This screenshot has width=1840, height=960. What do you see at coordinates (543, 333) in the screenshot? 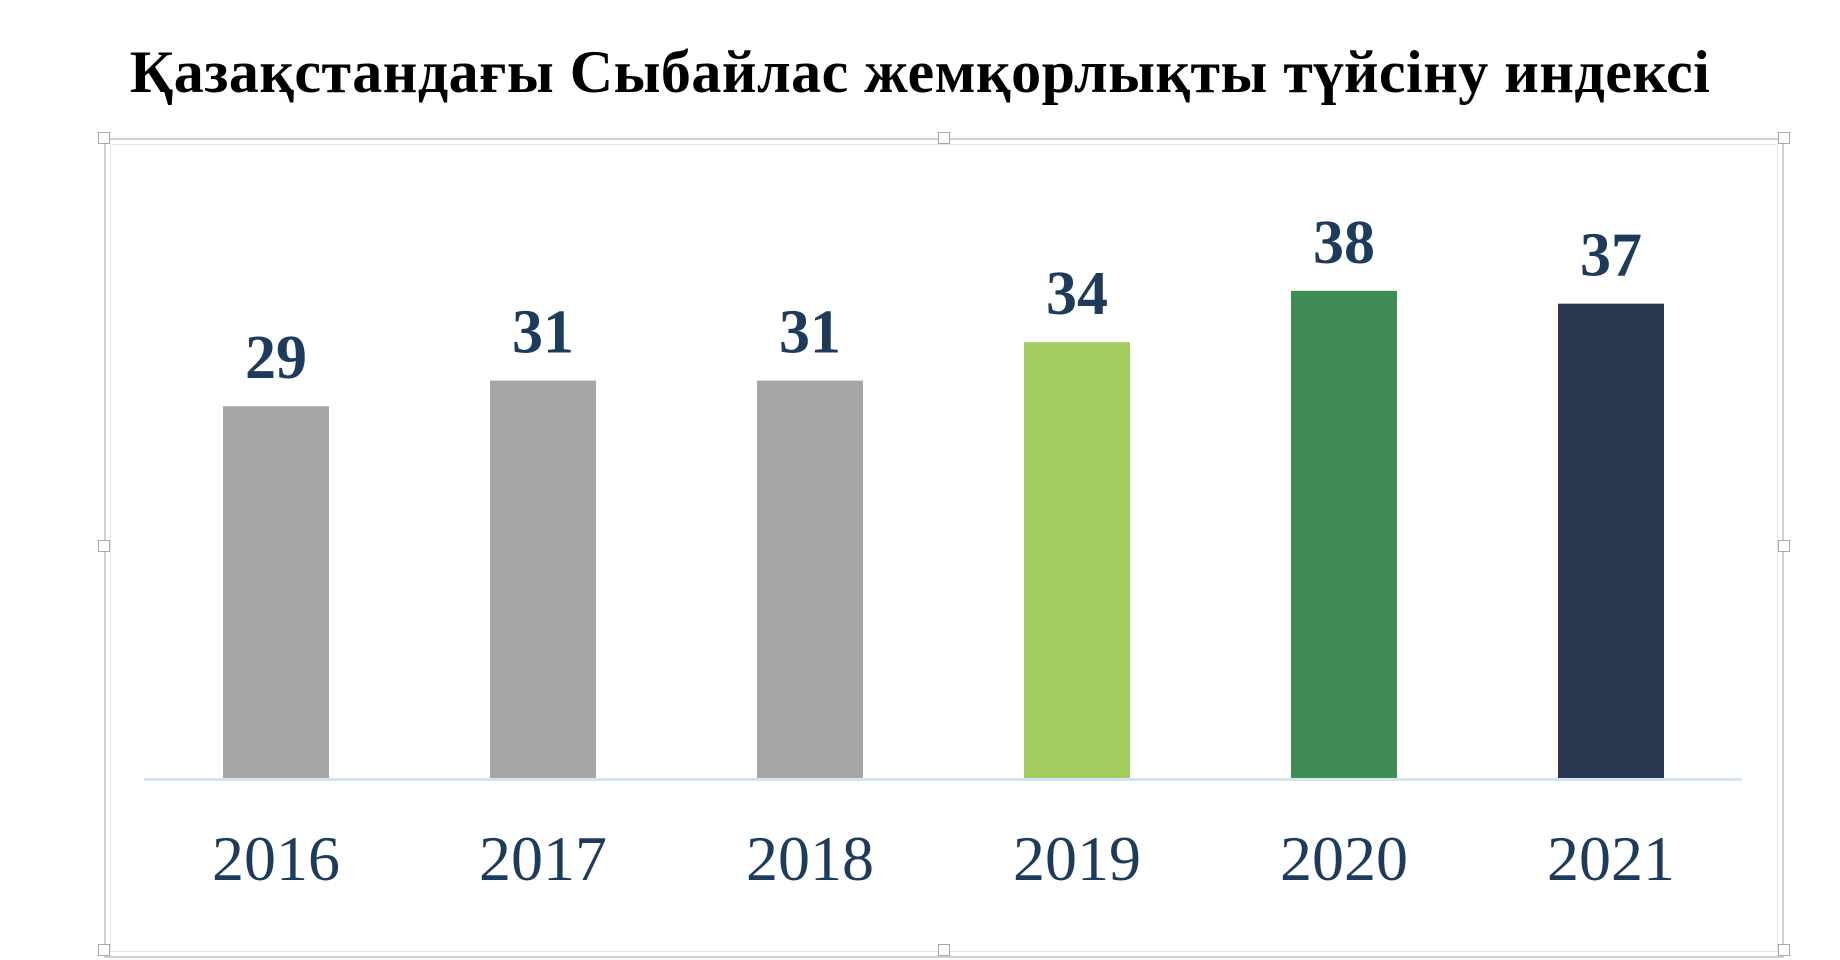
I see `data-label-2017: 31` at bounding box center [543, 333].